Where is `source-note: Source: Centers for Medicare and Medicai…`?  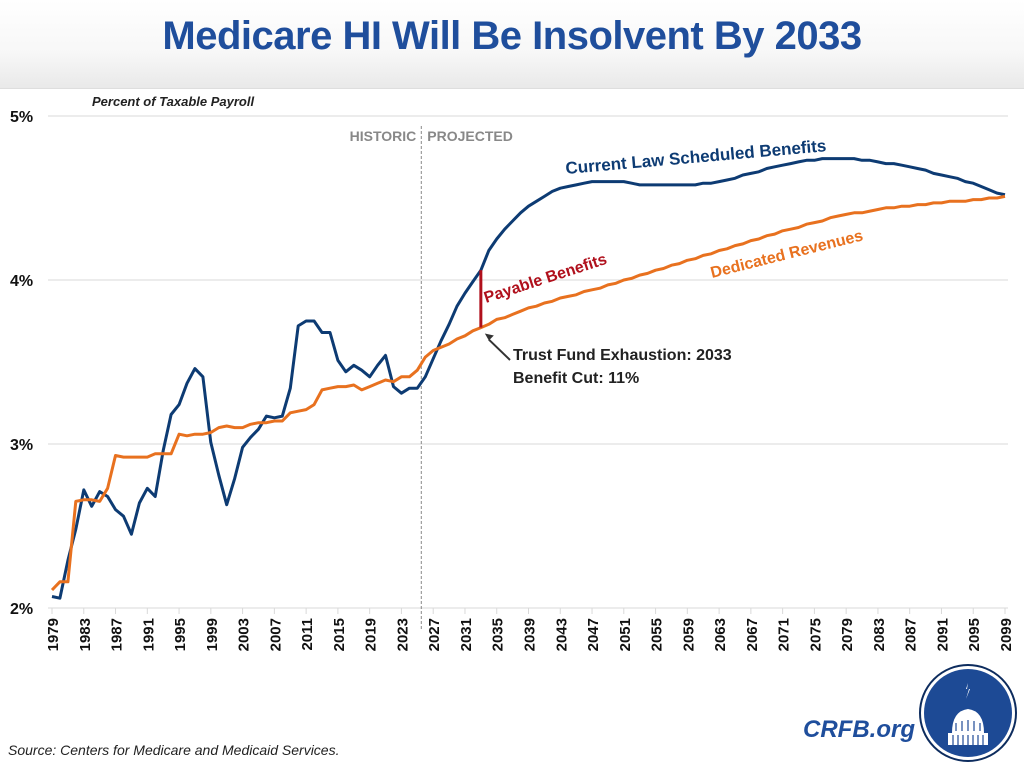
source-note: Source: Centers for Medicare and Medicai… is located at coordinates (174, 750).